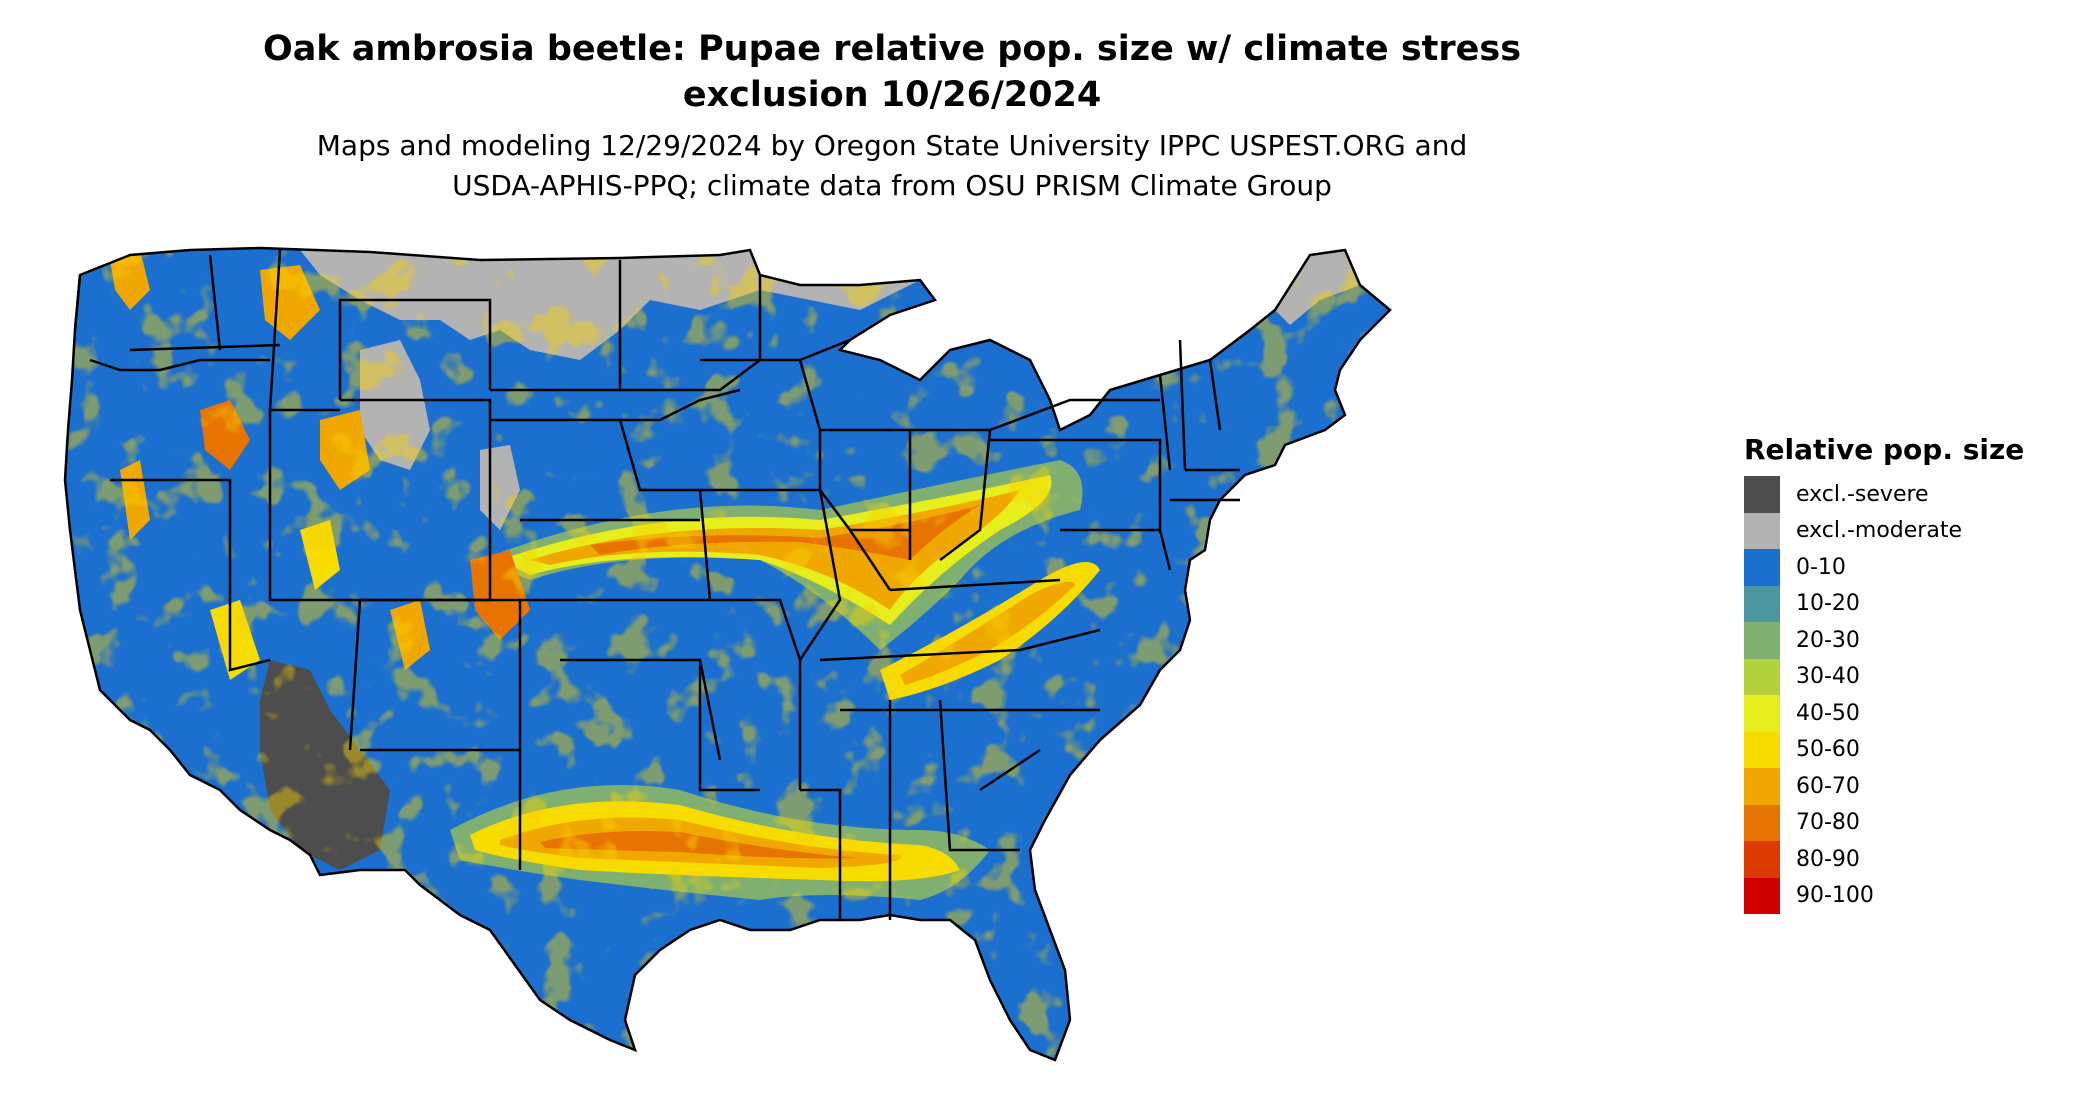 The image size is (2100, 1116). I want to click on legend-item: excl.-moderate, so click(1914, 530).